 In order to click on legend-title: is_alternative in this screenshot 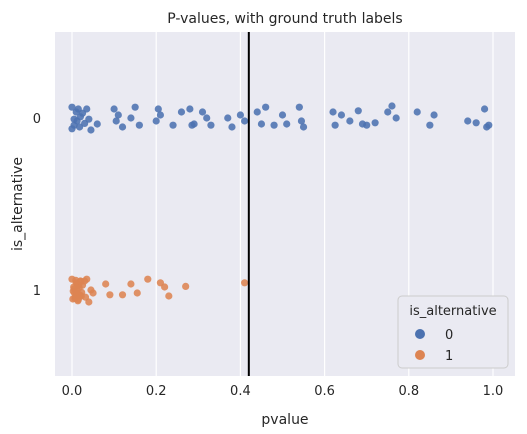, I will do `click(452, 311)`.